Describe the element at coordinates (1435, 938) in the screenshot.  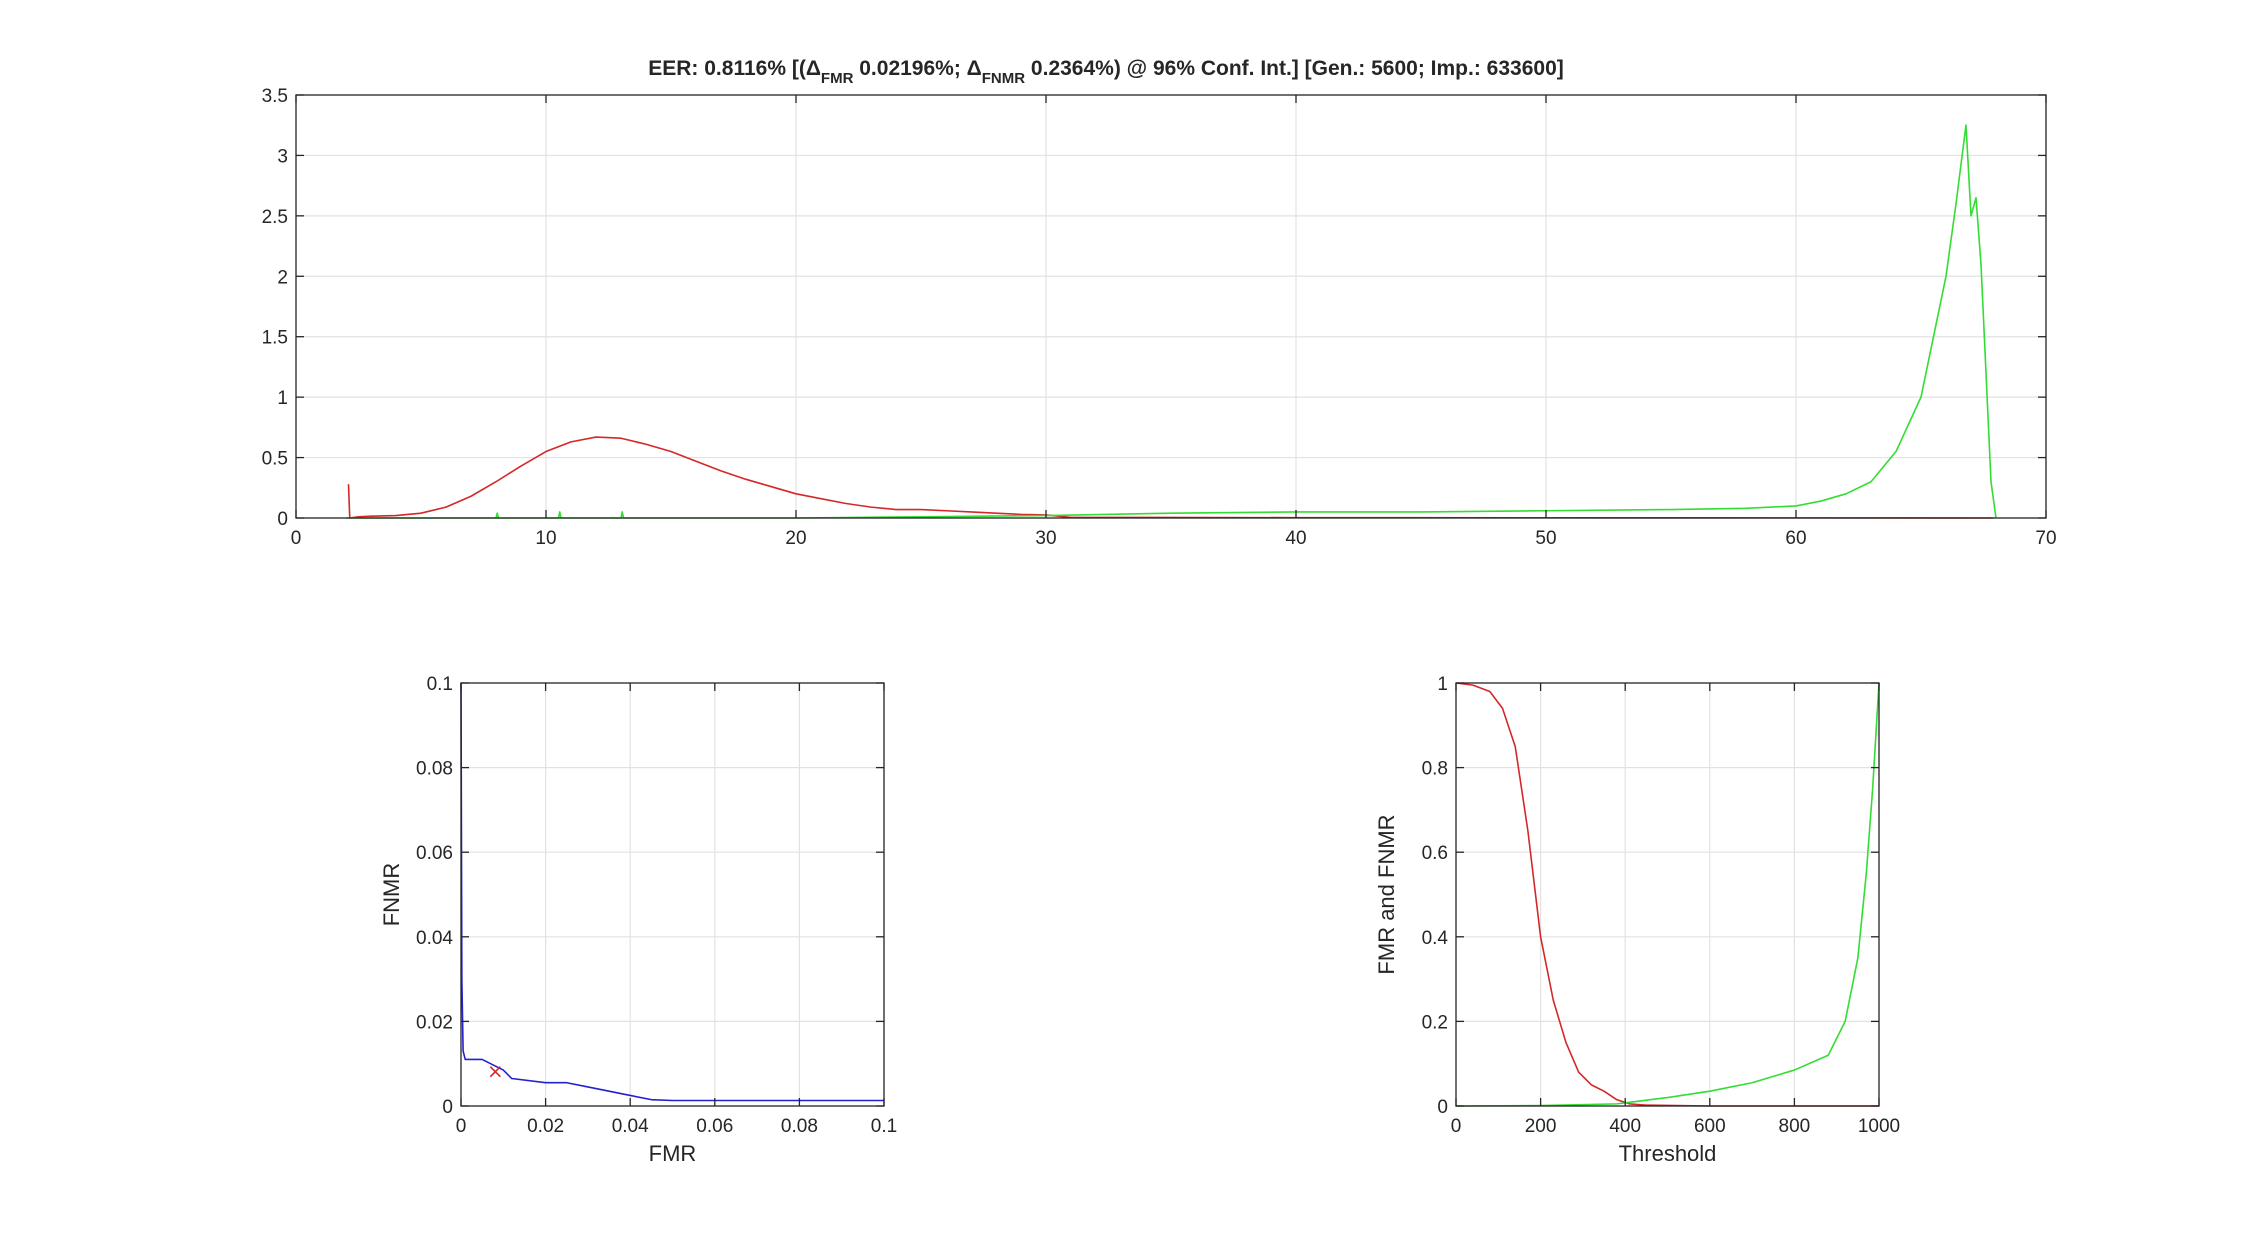
I see `y-tick-label: 0.4` at that location.